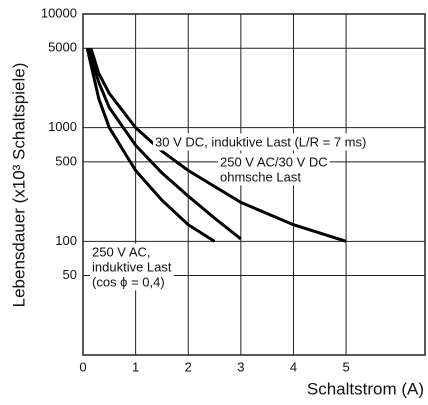 This screenshot has height=405, width=428. What do you see at coordinates (135, 366) in the screenshot?
I see `x-tick-label: 1` at bounding box center [135, 366].